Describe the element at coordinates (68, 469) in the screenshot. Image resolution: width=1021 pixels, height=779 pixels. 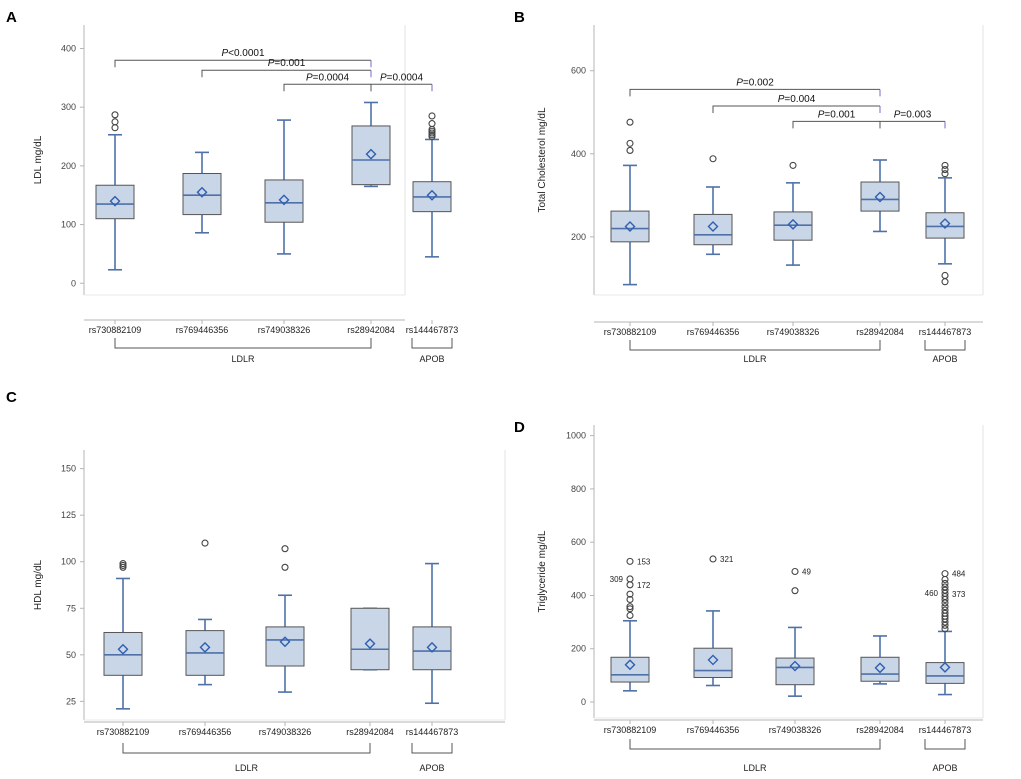
I see `y-tick-label: 150` at that location.